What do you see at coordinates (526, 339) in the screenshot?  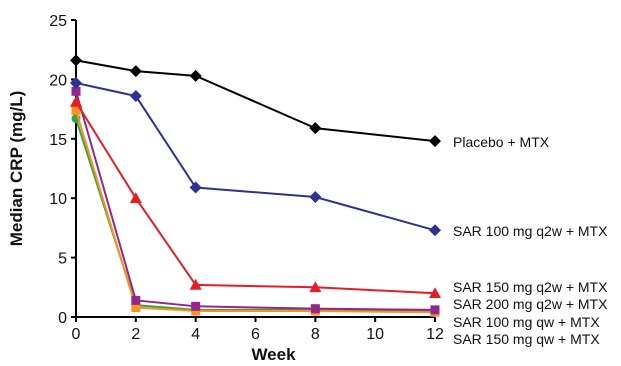 I see `series-label: SAR 150 mg qw + MTX` at bounding box center [526, 339].